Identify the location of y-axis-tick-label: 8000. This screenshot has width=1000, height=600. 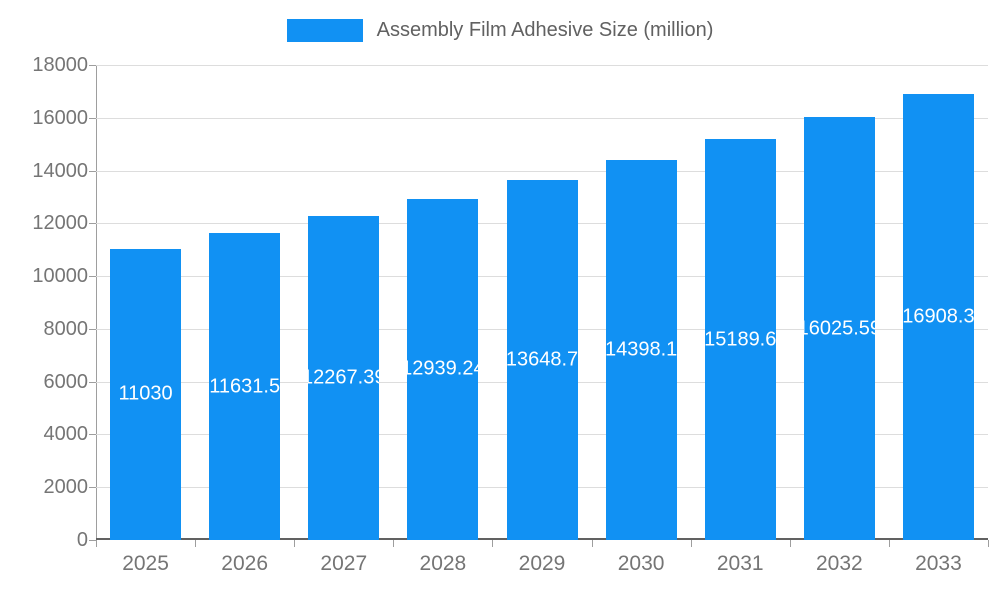
(66, 328).